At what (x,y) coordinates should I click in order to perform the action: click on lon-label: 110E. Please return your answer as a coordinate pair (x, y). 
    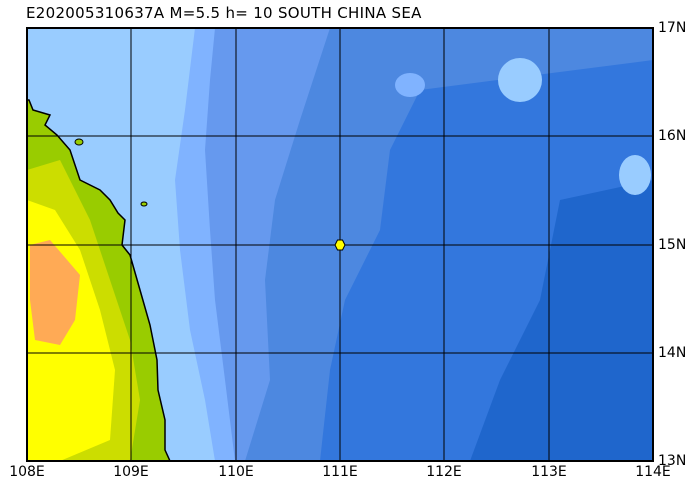
    Looking at the image, I should click on (236, 472).